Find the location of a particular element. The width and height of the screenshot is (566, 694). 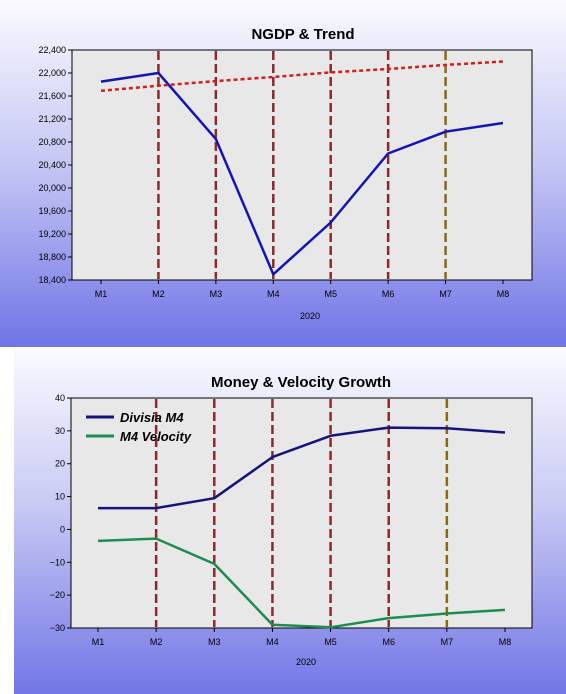

y-tick-label: 18,400 is located at coordinates (52, 280).